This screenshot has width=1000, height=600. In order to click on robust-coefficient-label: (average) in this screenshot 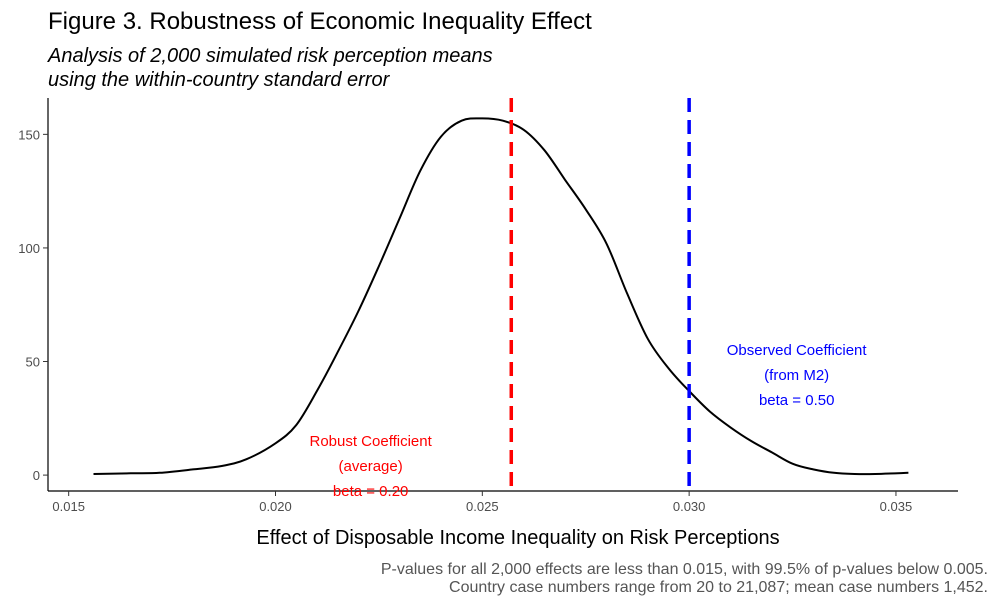, I will do `click(371, 466)`.